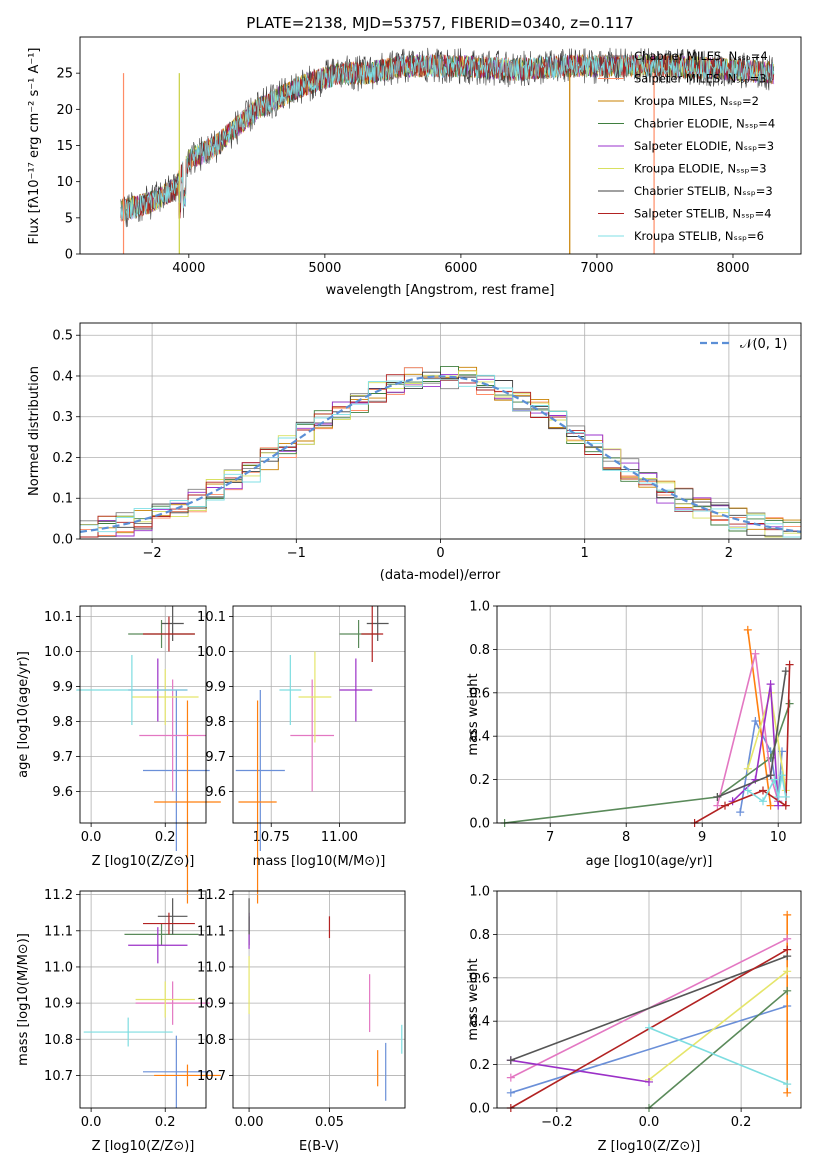 This screenshot has height=1170, width=819. Describe the element at coordinates (763, 344) in the screenshot. I see `legend-label: 𝒩(0, 1)` at that location.